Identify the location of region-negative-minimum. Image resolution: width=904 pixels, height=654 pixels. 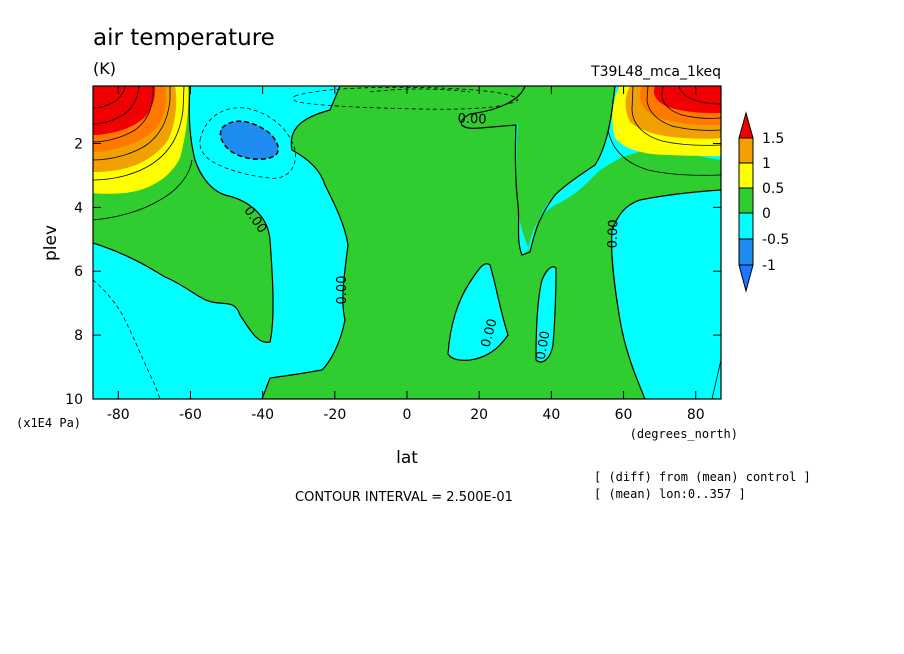
(249, 140).